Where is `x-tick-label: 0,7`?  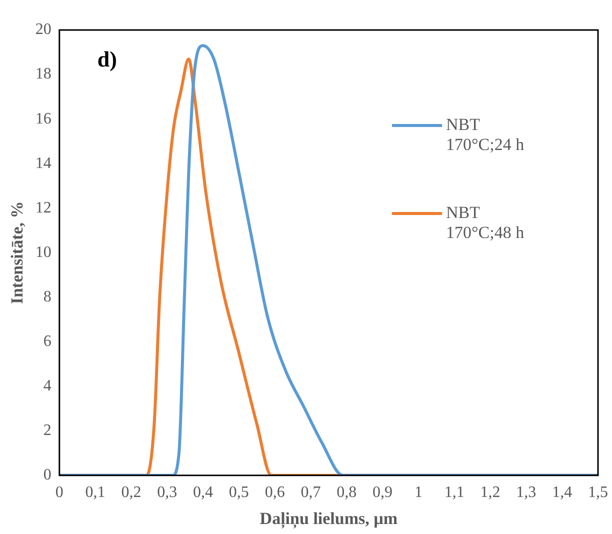 x-tick-label: 0,7 is located at coordinates (310, 493).